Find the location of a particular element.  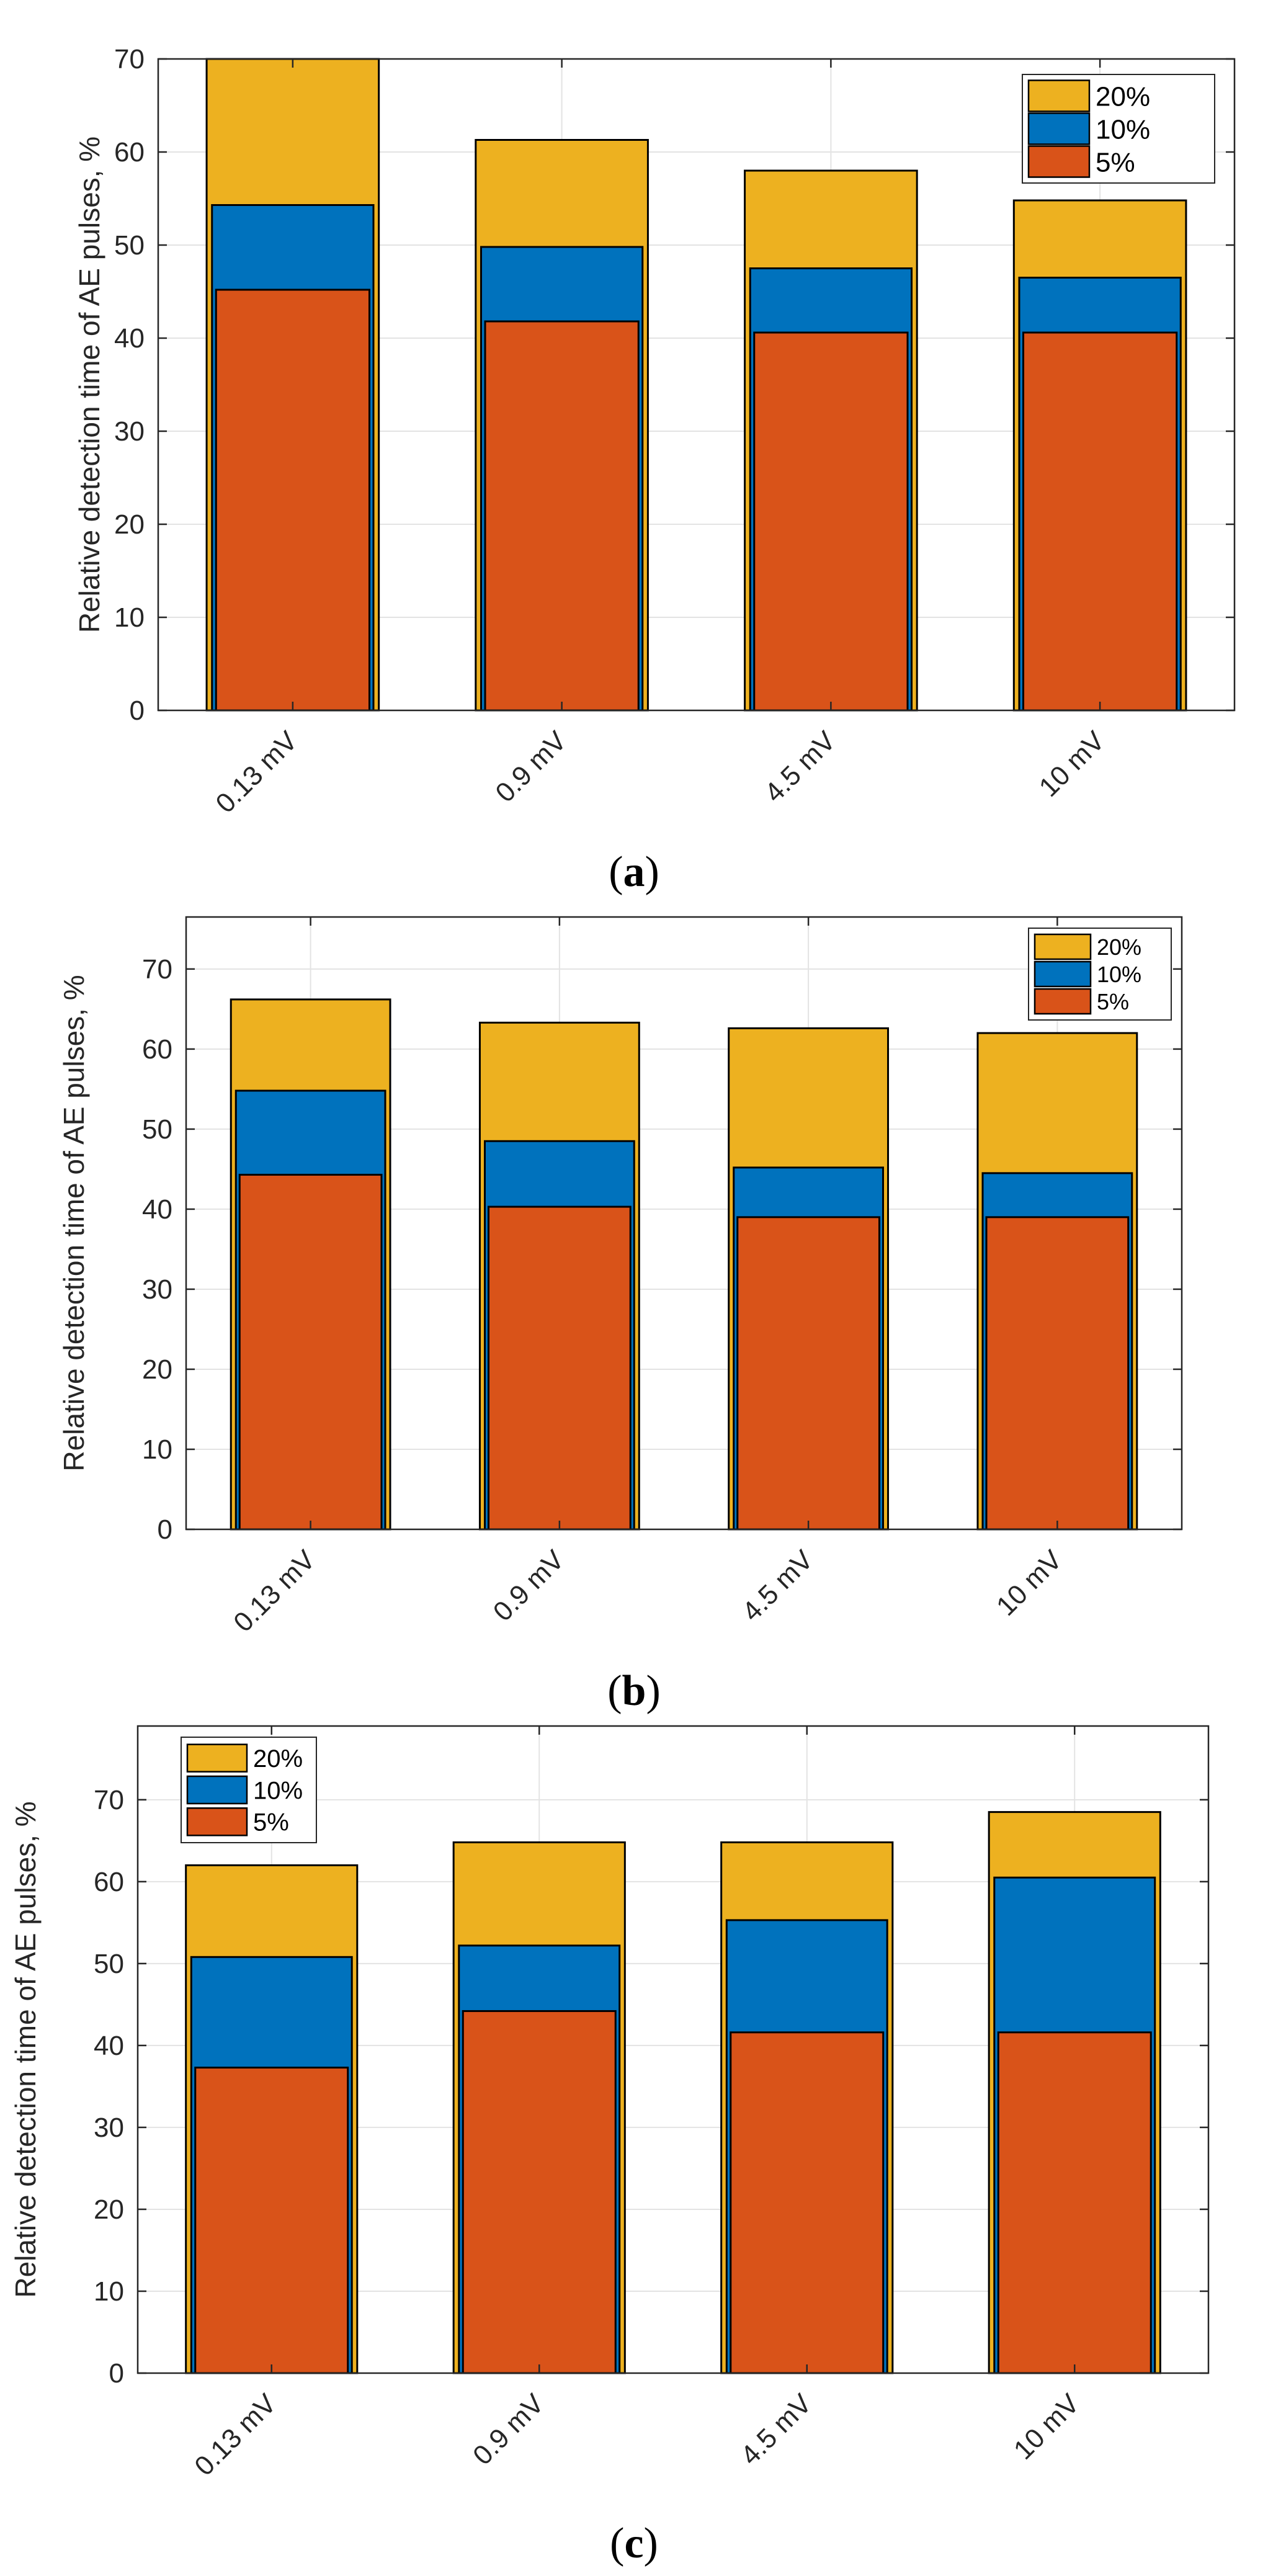

panel-caption: (b) is located at coordinates (634, 1691).